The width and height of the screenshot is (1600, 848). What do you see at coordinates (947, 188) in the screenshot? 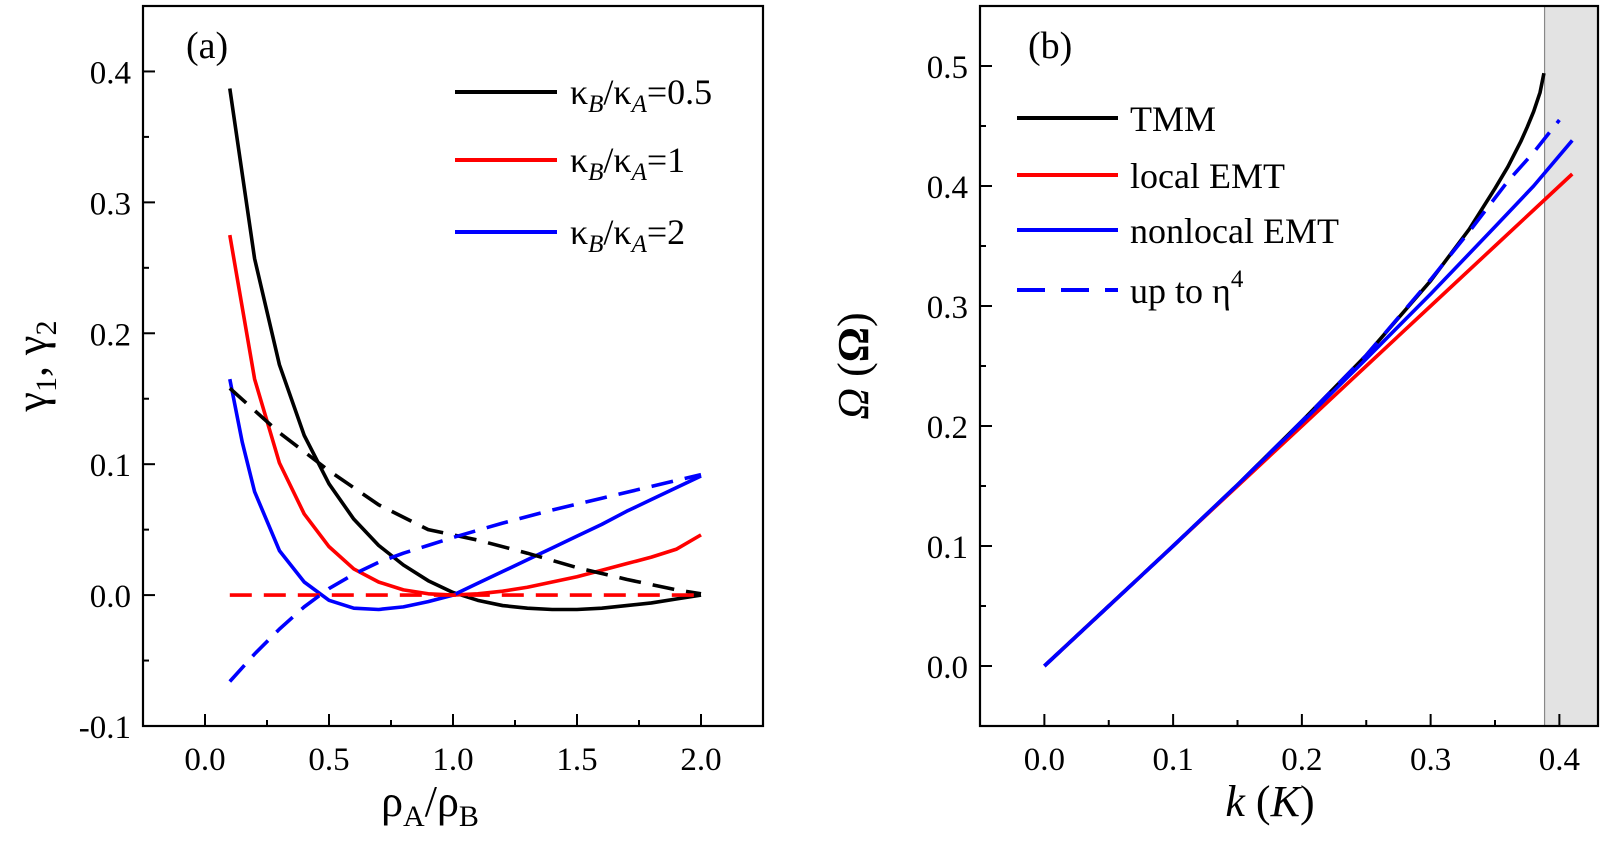
I see `y-tick-label-b-4: 0.4` at bounding box center [947, 188].